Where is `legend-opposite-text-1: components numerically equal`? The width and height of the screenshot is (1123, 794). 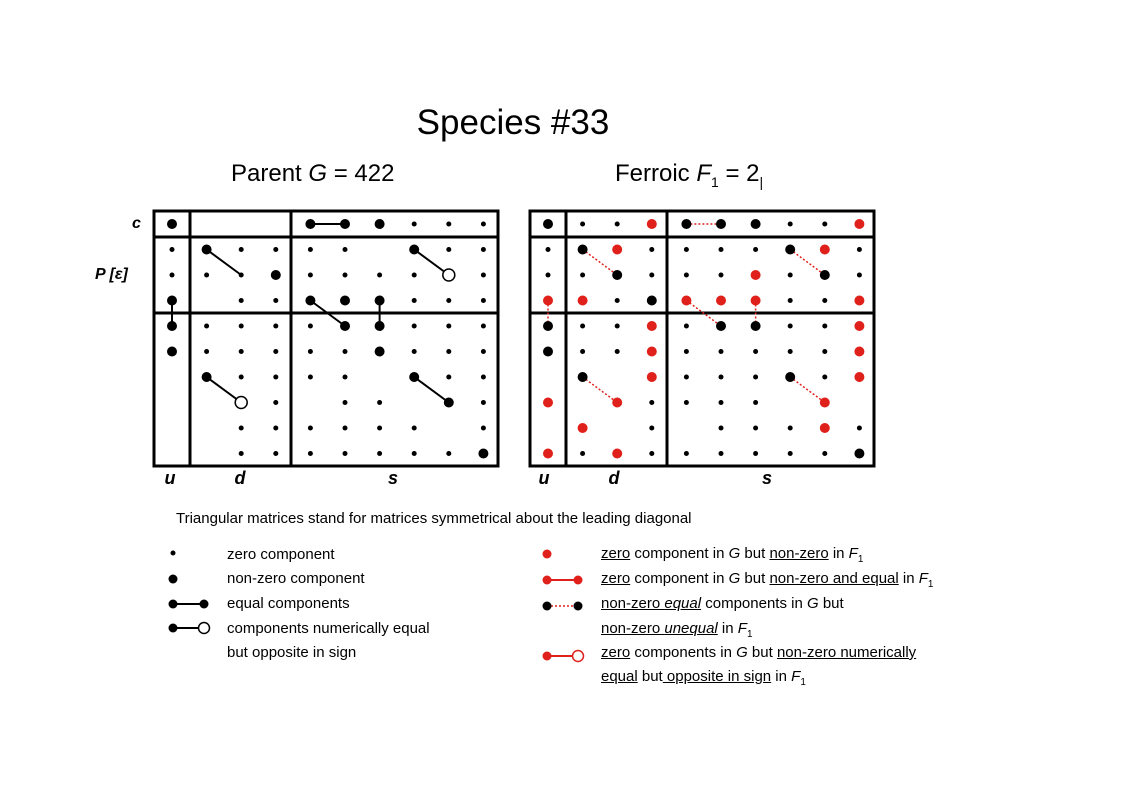 legend-opposite-text-1: components numerically equal is located at coordinates (328, 628).